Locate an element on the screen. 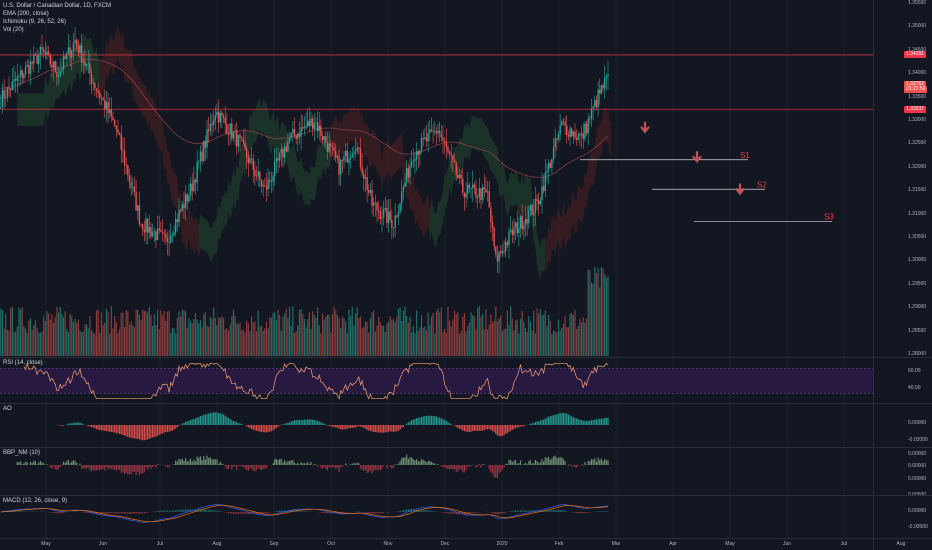  legend-vol: Vol (20) is located at coordinates (13, 30).